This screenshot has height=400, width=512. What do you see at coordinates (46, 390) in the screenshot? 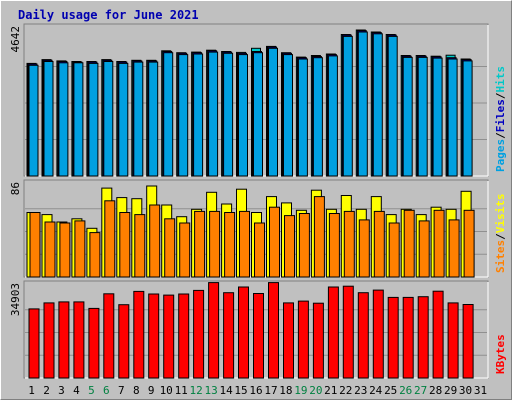
I see `tick-label-day-2: 2` at bounding box center [46, 390].